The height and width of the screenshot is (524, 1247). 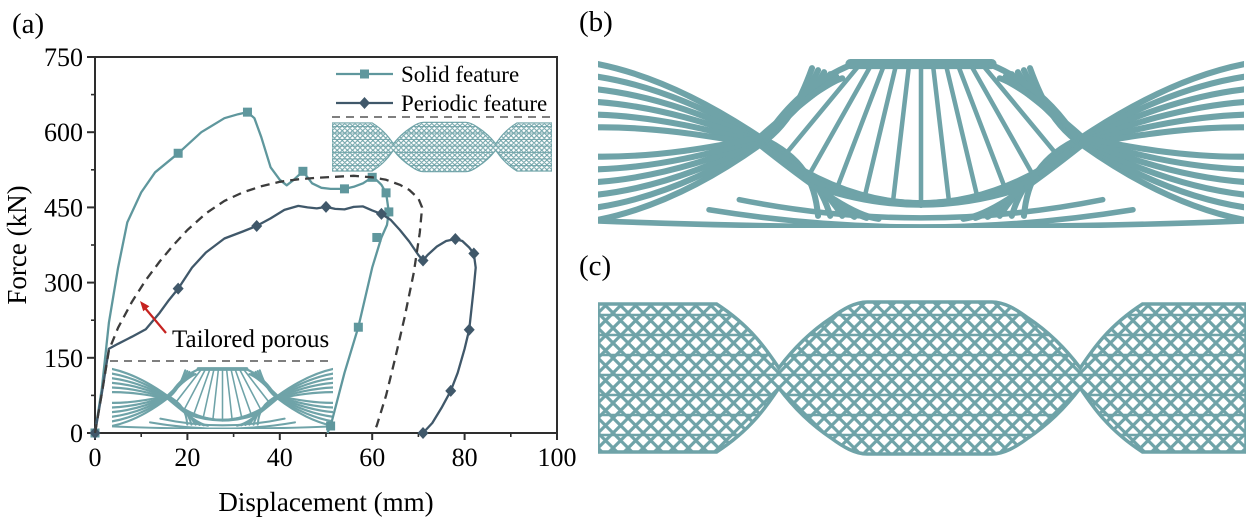 I want to click on x-axis-title: Displacement (mm), so click(x=325, y=502).